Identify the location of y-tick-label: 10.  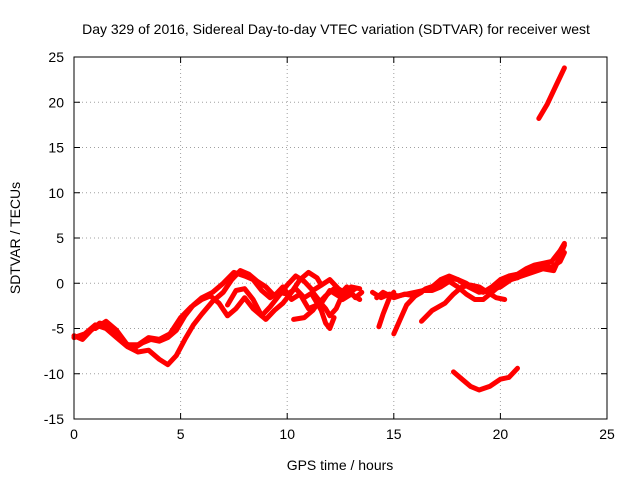
(56, 193).